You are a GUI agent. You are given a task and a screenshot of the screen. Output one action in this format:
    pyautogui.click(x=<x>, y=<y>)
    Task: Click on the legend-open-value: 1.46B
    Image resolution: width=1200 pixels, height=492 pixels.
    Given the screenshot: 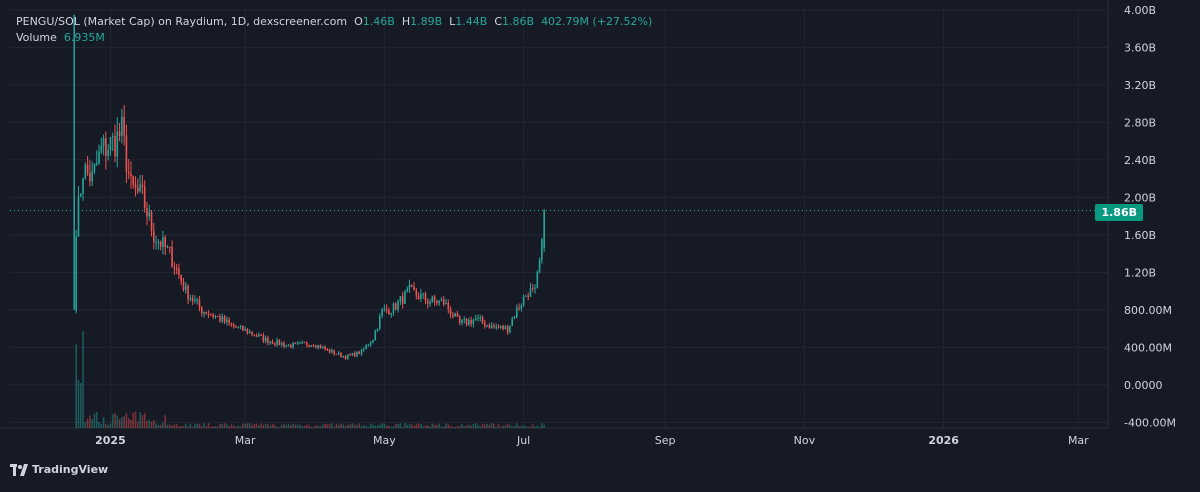 What is the action you would take?
    pyautogui.click(x=378, y=21)
    